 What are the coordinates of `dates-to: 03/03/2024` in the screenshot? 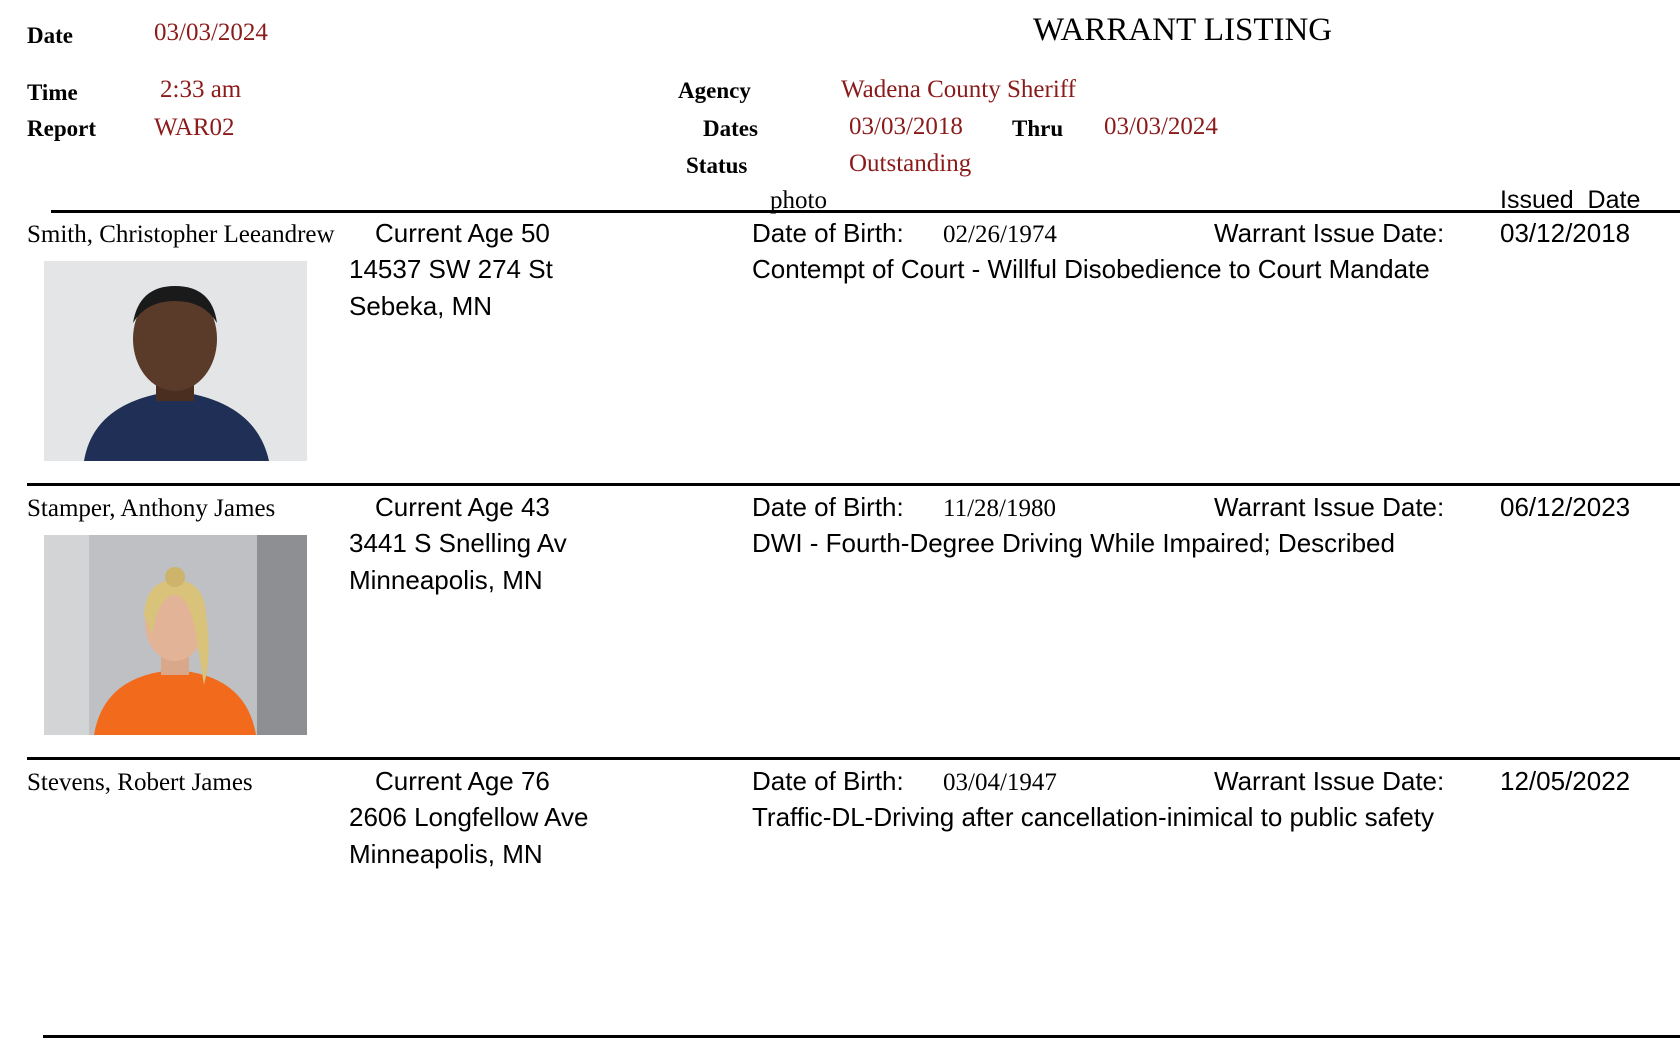 It's located at (1161, 126).